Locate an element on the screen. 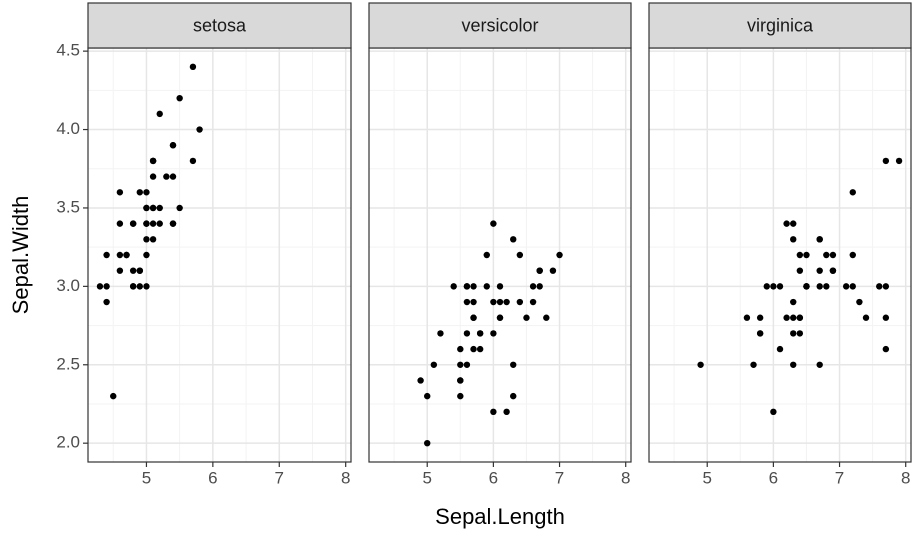  strip is located at coordinates (500, 25).